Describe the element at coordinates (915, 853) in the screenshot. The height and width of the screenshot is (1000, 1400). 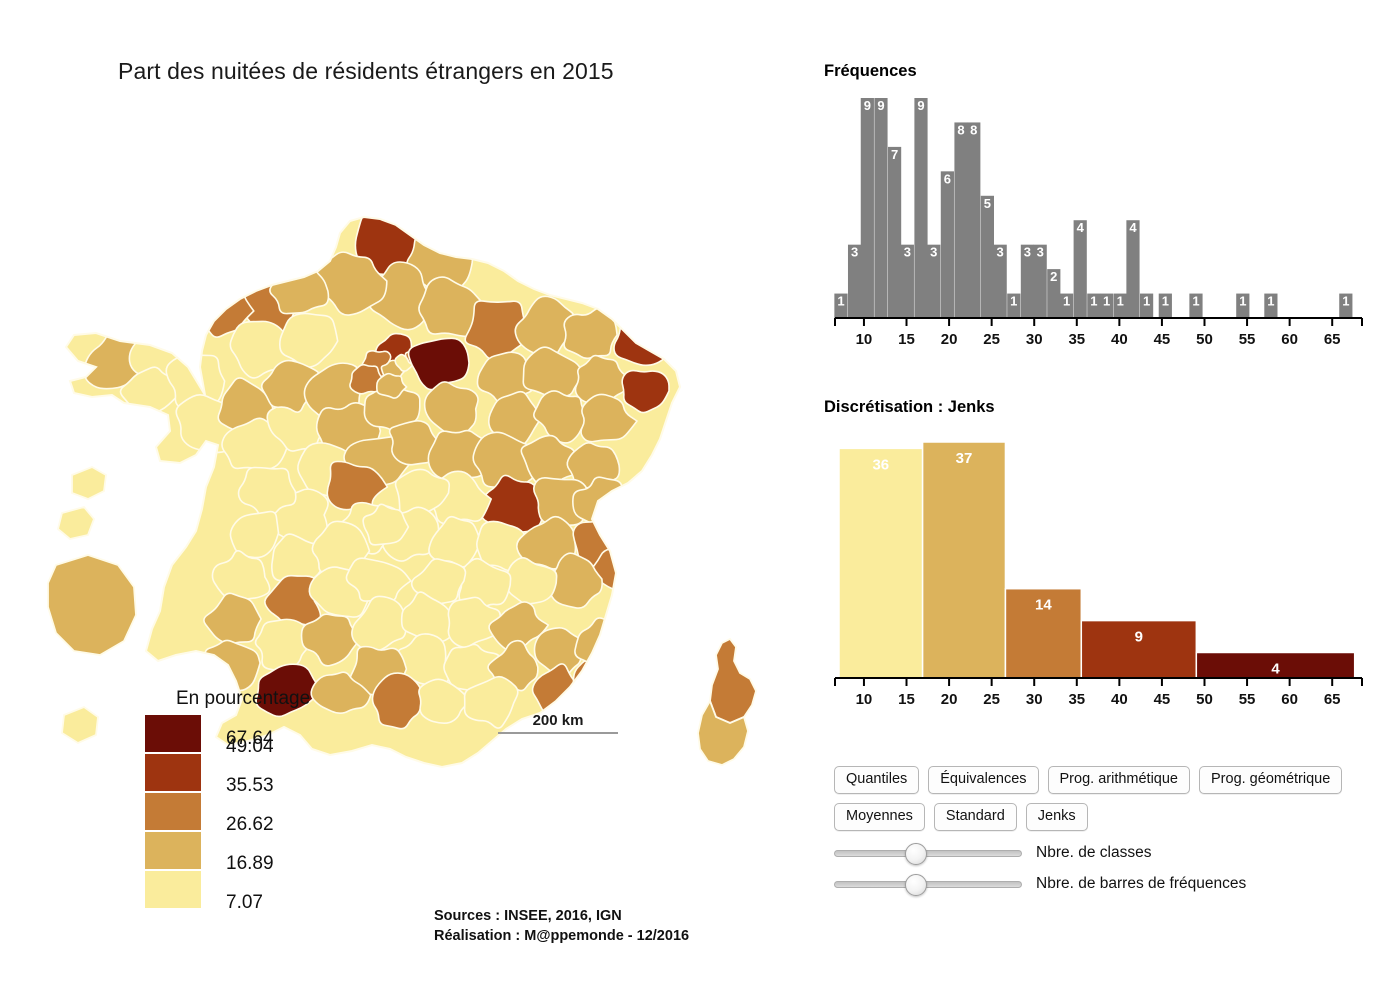
I see `nbre-classes-slider-handle` at that location.